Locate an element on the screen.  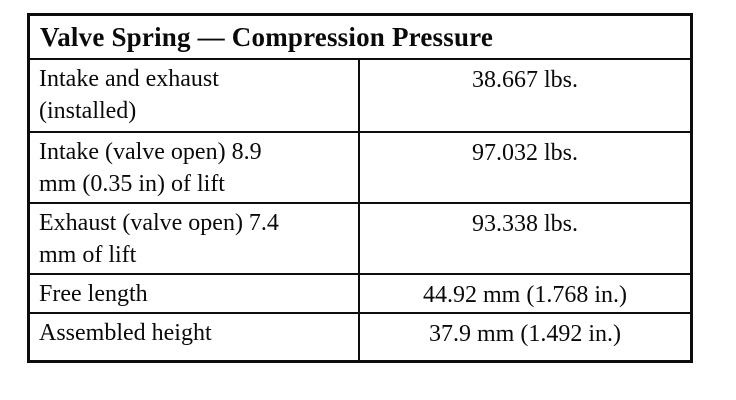
row-label-intake-exhaust-installed: Intake and exhaust (installed) is located at coordinates (195, 95).